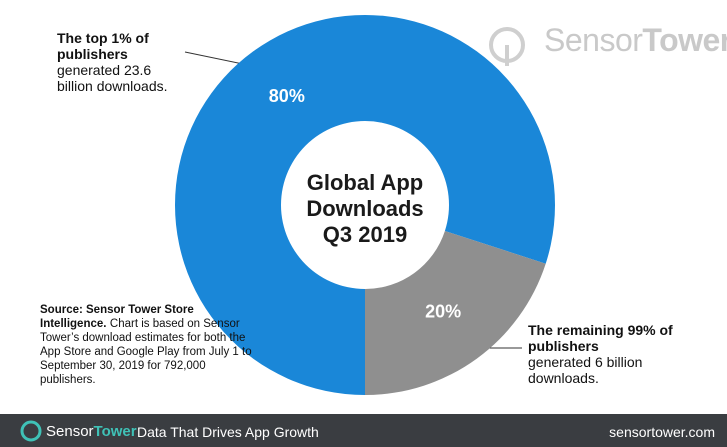 The width and height of the screenshot is (727, 447). I want to click on footer-url: sensortower.com, so click(662, 432).